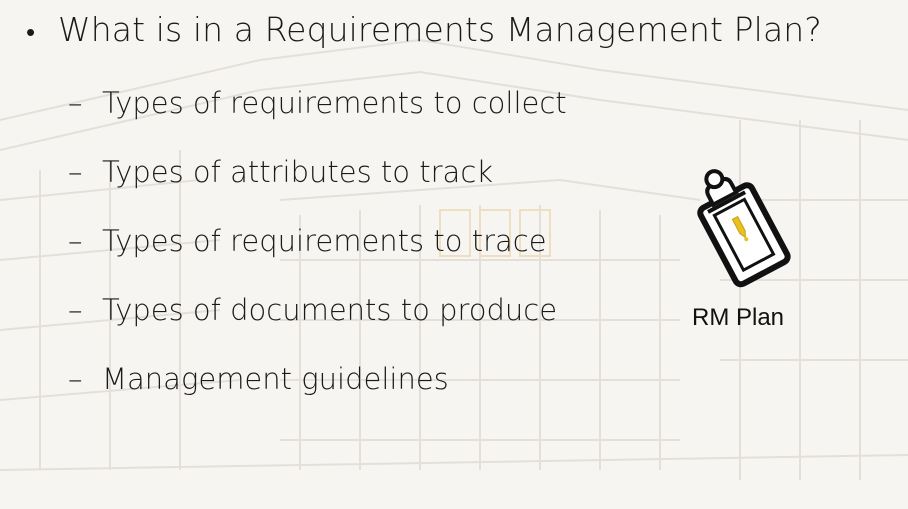  What do you see at coordinates (738, 317) in the screenshot?
I see `figure-caption: RM Plan` at bounding box center [738, 317].